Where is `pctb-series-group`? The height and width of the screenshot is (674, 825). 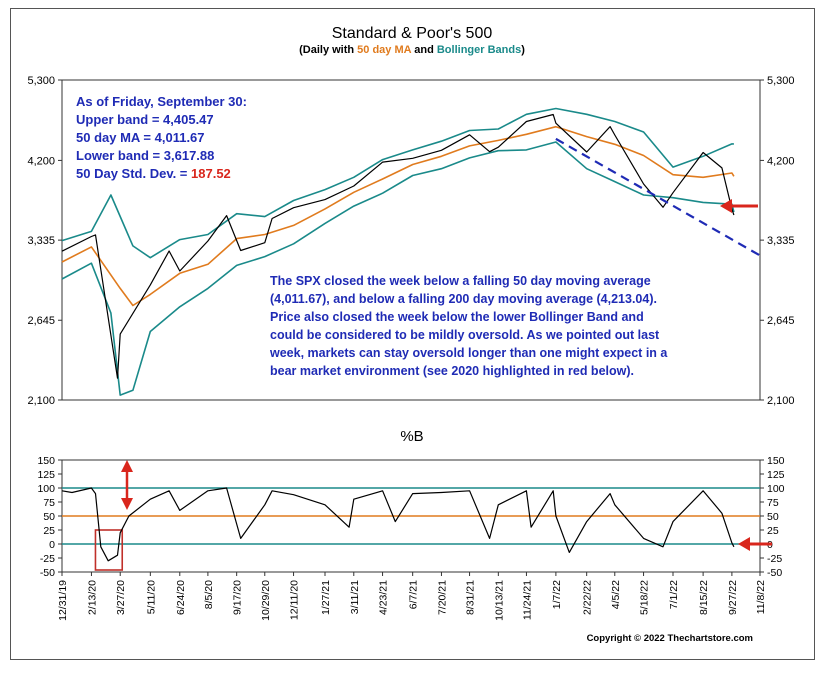 pctb-series-group is located at coordinates (410, 529).